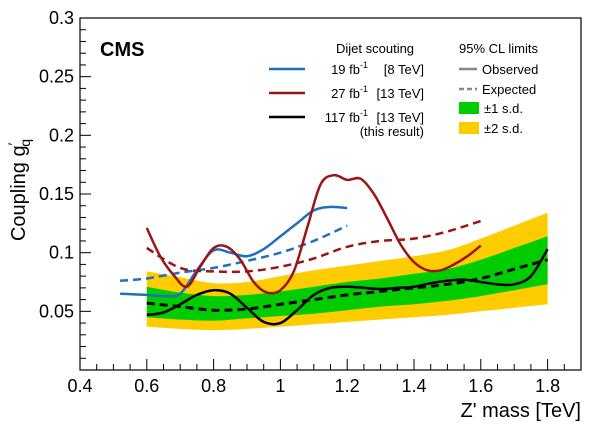 The image size is (610, 438). Describe the element at coordinates (13, 143) in the screenshot. I see `y-axis-title-sup: ′` at that location.